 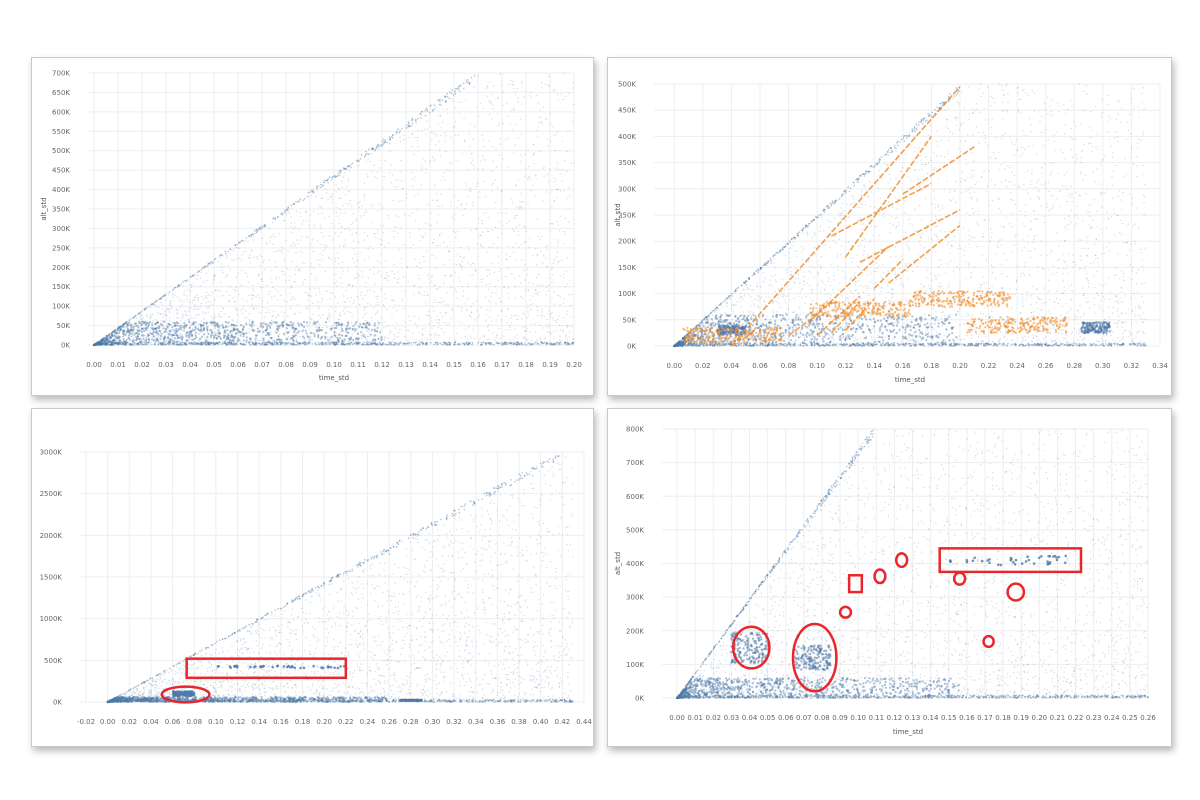 I want to click on x-tick-label: 0.10, so click(x=817, y=366).